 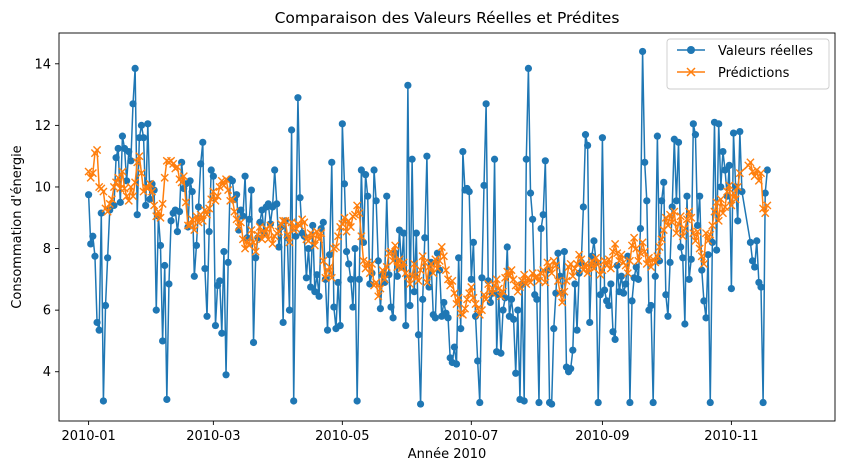 What do you see at coordinates (342, 436) in the screenshot?
I see `x-tick-label: 2010-05` at bounding box center [342, 436].